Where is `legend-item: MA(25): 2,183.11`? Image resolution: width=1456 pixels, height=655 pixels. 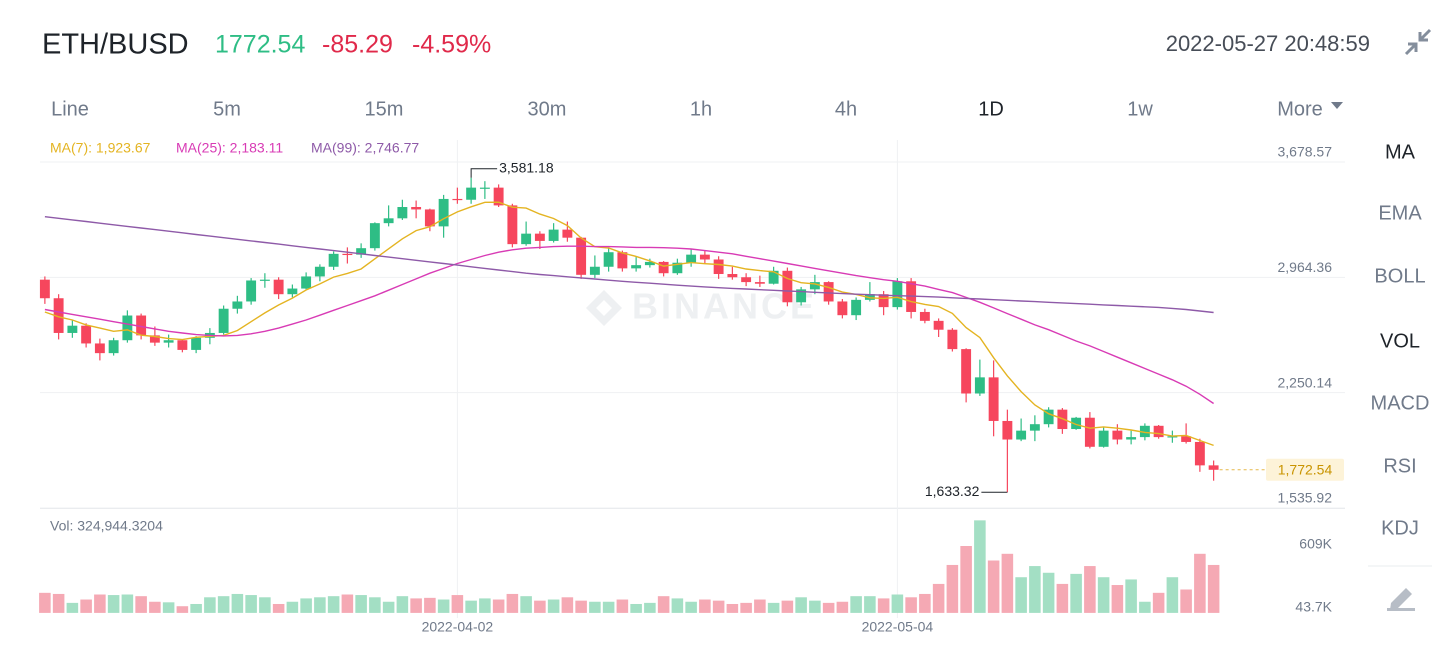
legend-item: MA(25): 2,183.11 is located at coordinates (229, 148).